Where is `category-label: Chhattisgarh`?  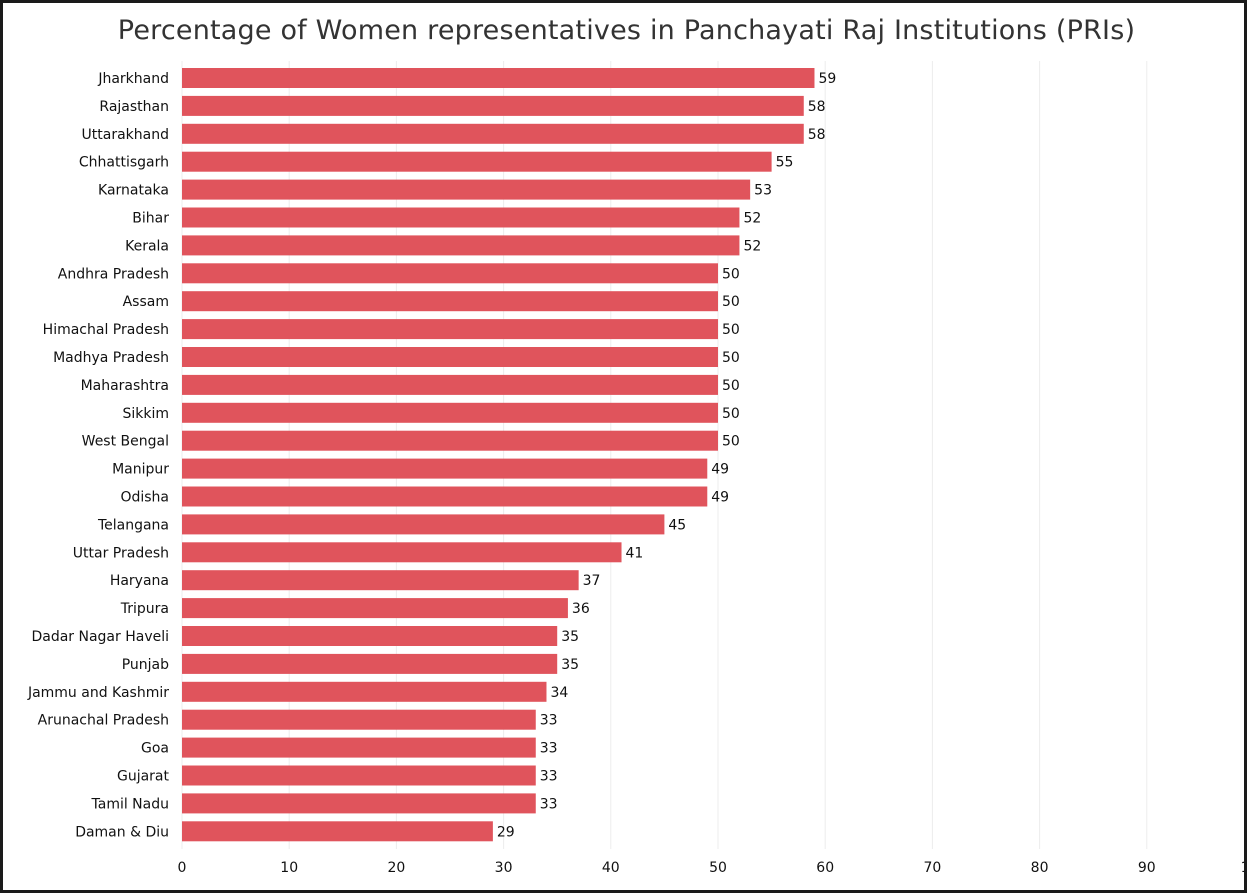
category-label: Chhattisgarh is located at coordinates (124, 163).